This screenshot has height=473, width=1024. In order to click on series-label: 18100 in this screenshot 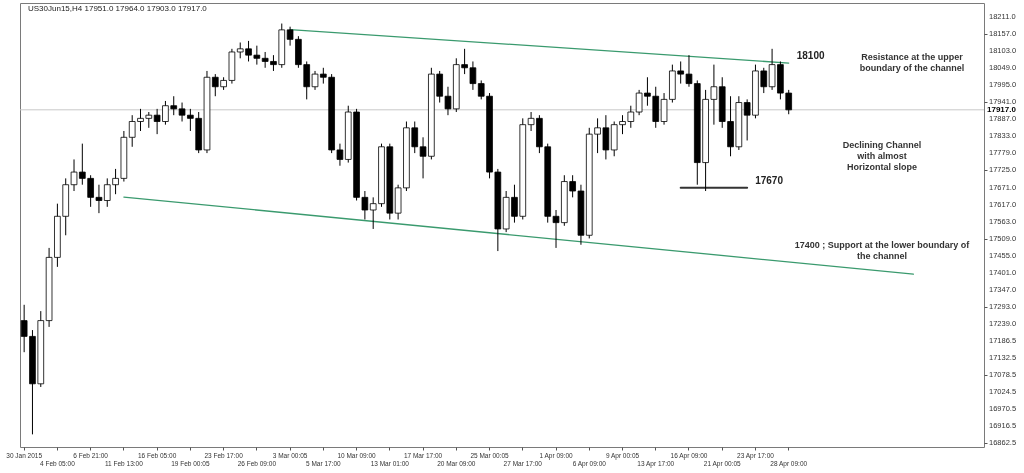, I will do `click(810, 56)`.